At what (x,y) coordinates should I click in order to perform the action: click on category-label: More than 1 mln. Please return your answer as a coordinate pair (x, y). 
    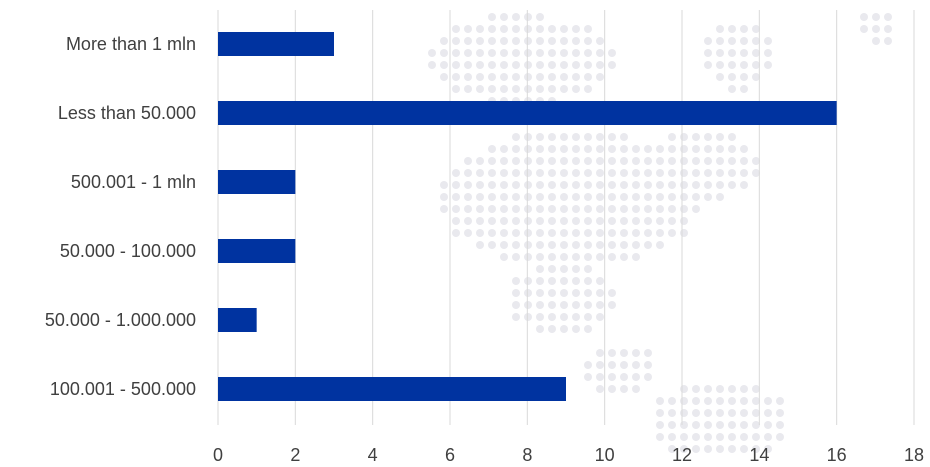
    Looking at the image, I should click on (131, 44).